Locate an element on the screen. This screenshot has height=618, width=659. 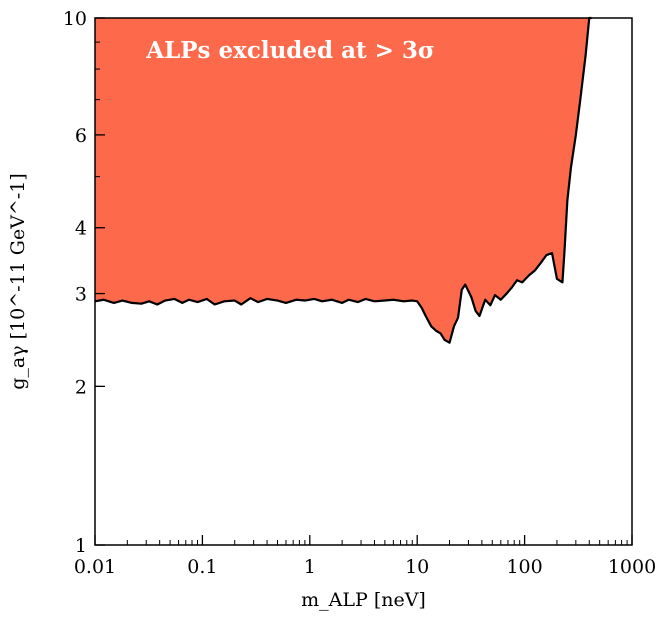
y-tick-label: 3 is located at coordinates (81, 295).